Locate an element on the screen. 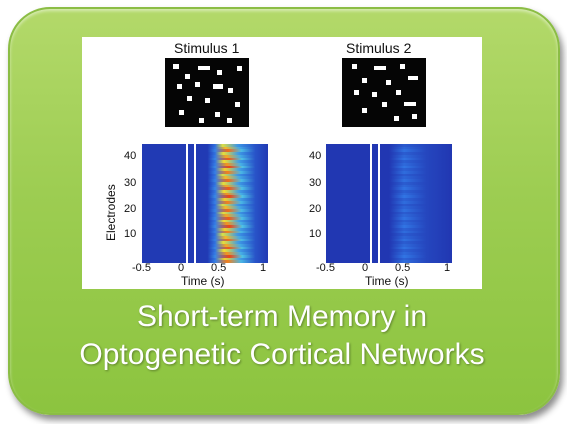 This screenshot has width=567, height=424. x-tick: 0 is located at coordinates (365, 268).